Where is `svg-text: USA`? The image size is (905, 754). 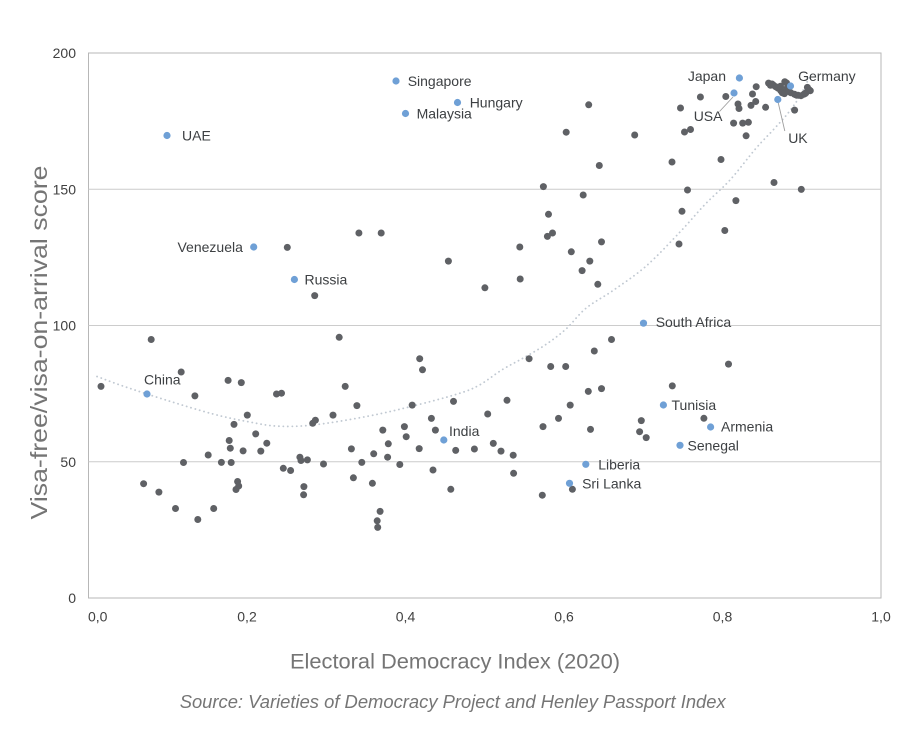 svg-text: USA is located at coordinates (708, 116).